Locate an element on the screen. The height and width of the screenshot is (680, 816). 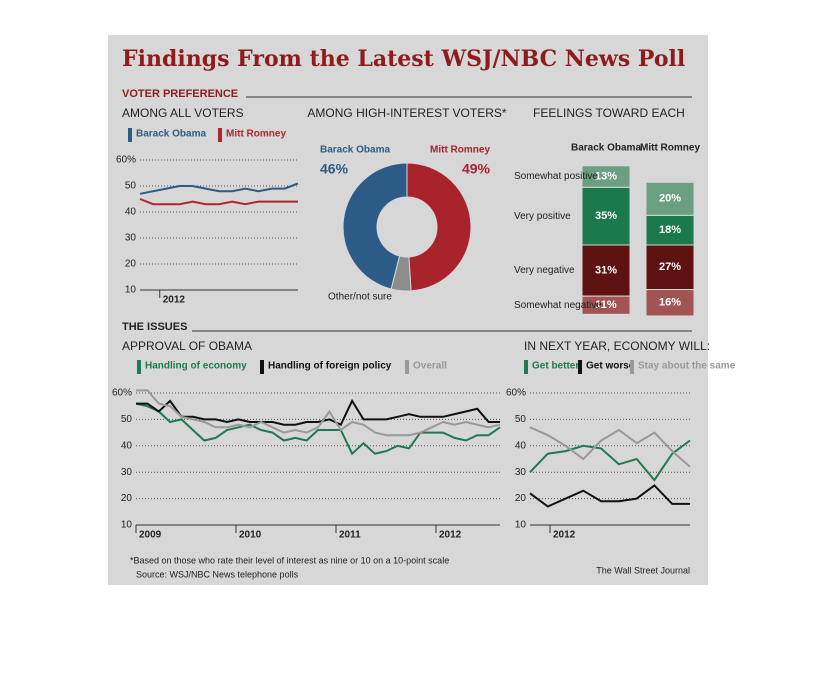
x-tick-label: 2010 is located at coordinates (250, 535).